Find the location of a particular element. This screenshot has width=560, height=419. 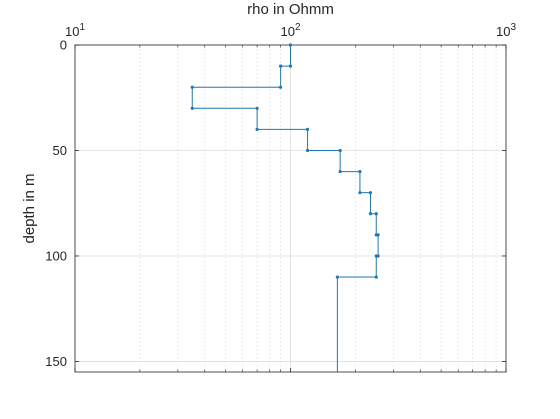

x-tick-label: 10³ is located at coordinates (506, 30).